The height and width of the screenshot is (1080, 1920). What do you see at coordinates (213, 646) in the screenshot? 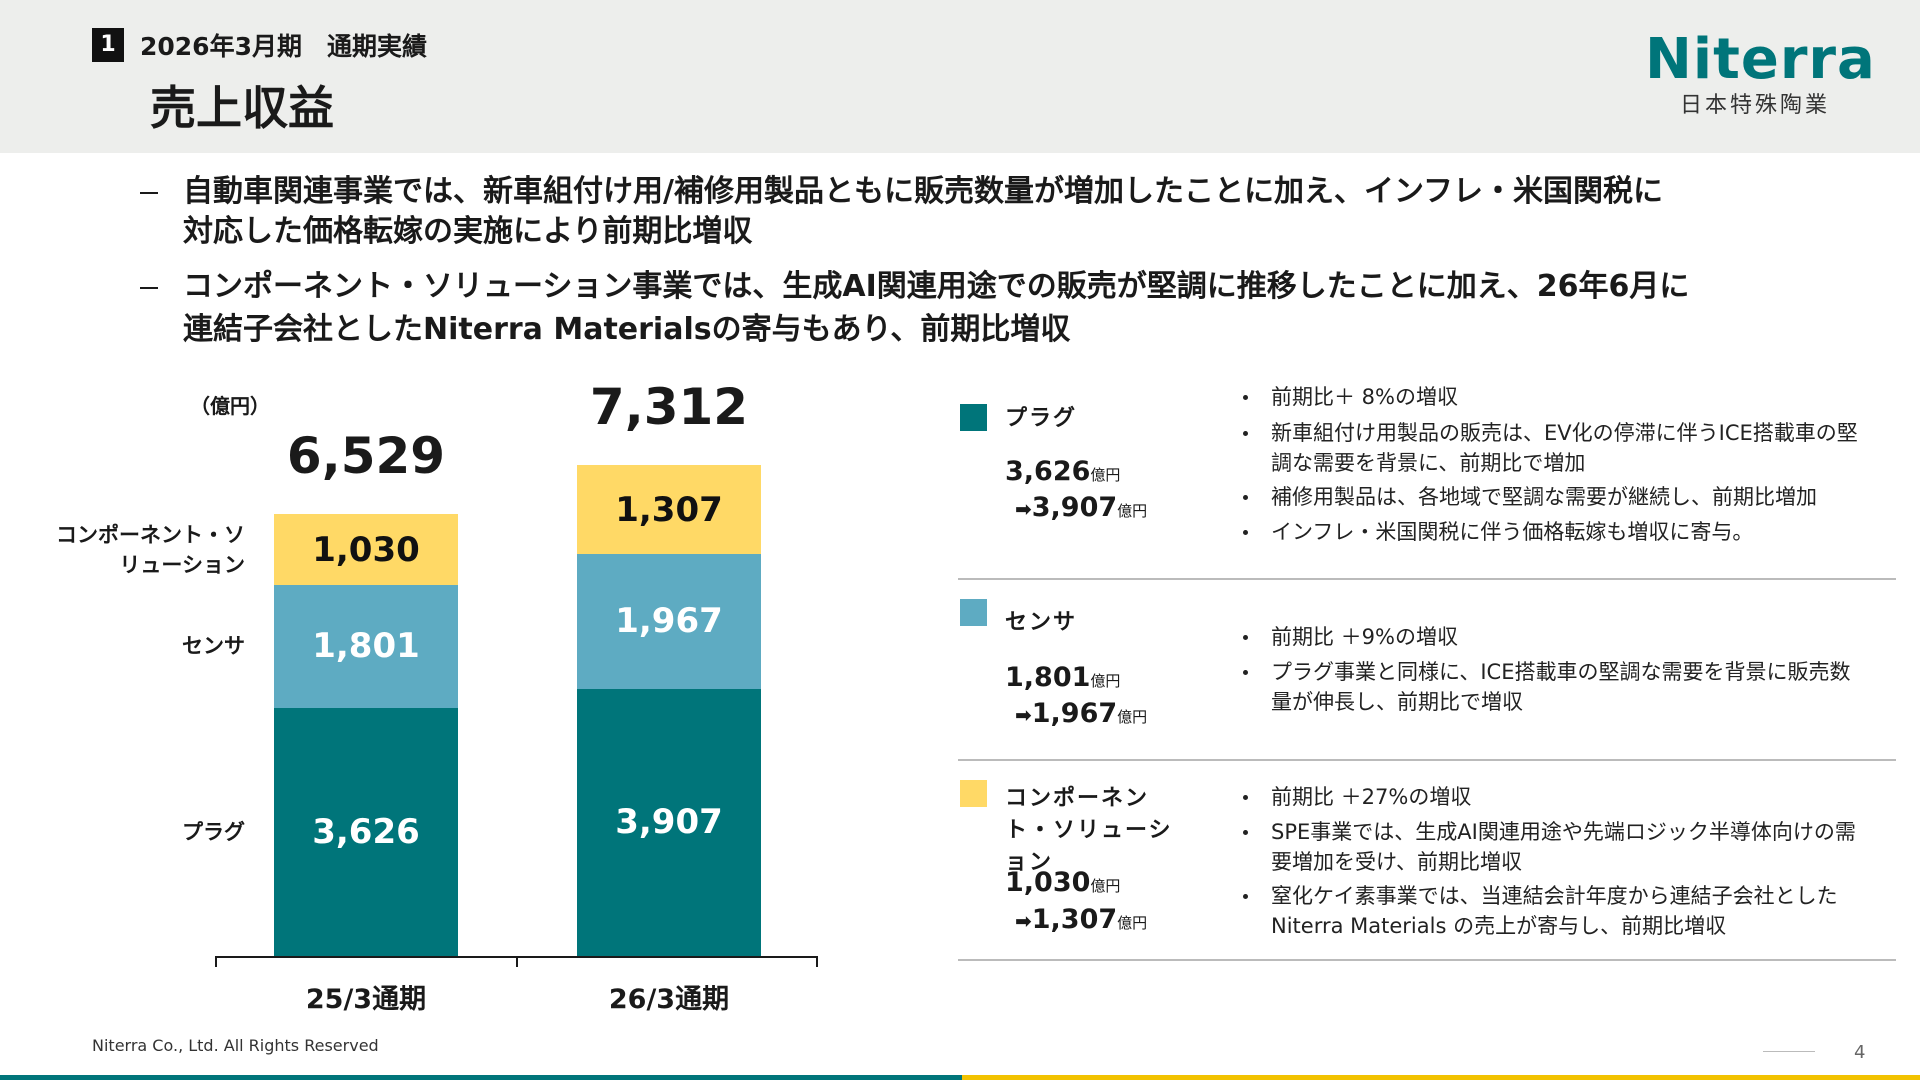
I see `series-label: センサ` at bounding box center [213, 646].